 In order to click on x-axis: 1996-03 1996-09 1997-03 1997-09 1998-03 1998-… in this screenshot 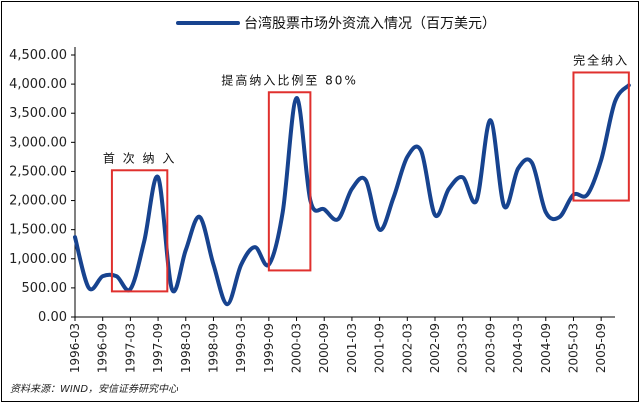, I will do `click(341, 344)`.